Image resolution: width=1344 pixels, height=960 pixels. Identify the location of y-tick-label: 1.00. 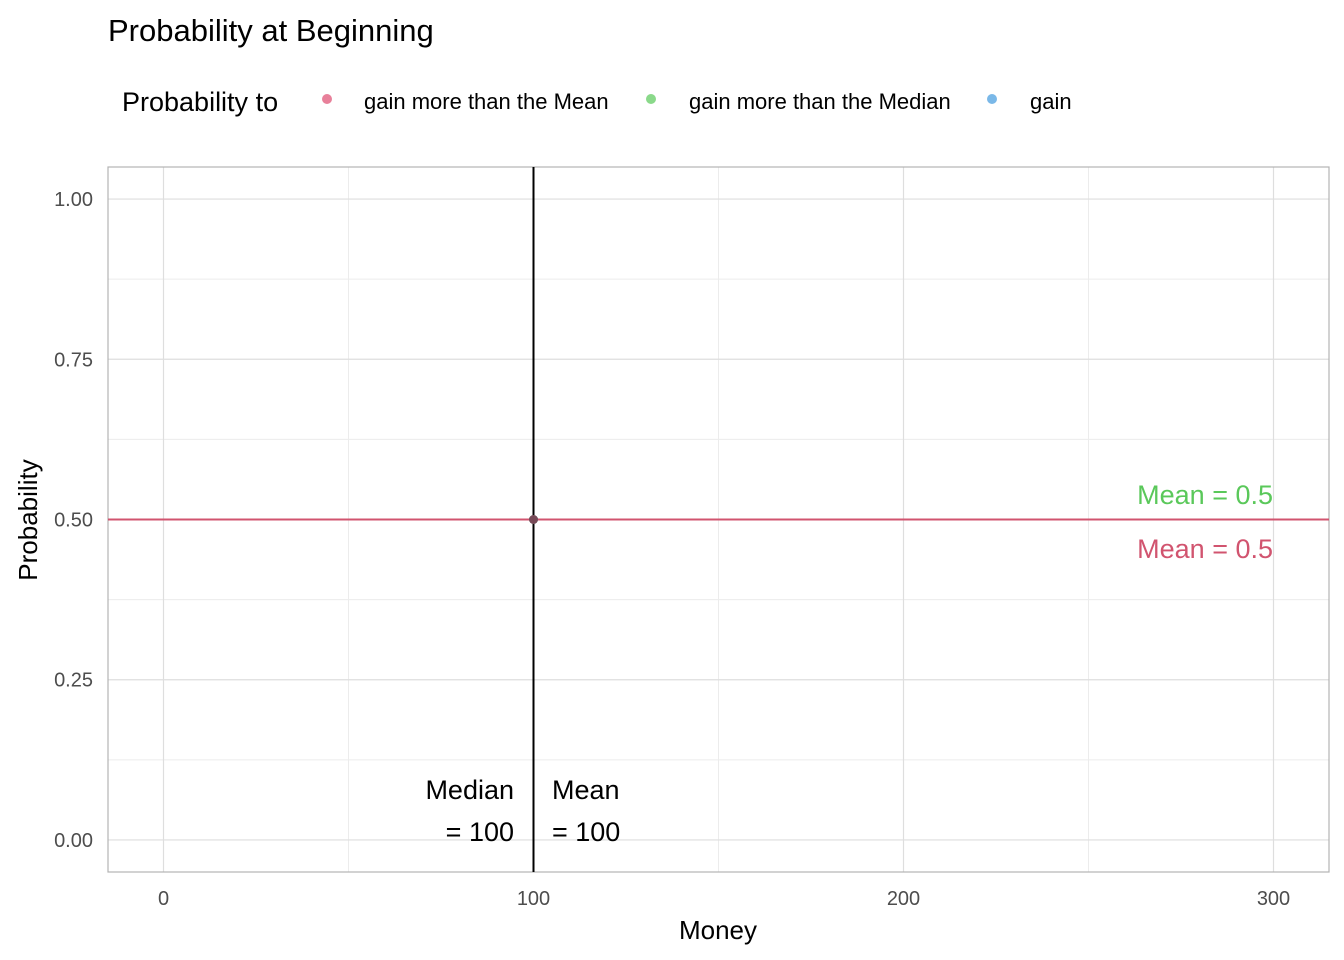
(73, 200).